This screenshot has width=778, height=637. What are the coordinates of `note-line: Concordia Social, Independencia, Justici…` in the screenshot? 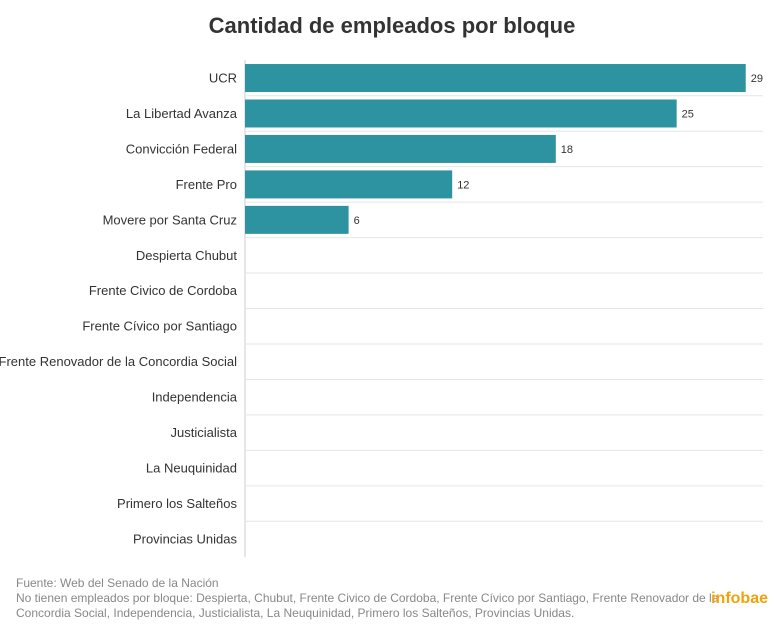 It's located at (295, 613).